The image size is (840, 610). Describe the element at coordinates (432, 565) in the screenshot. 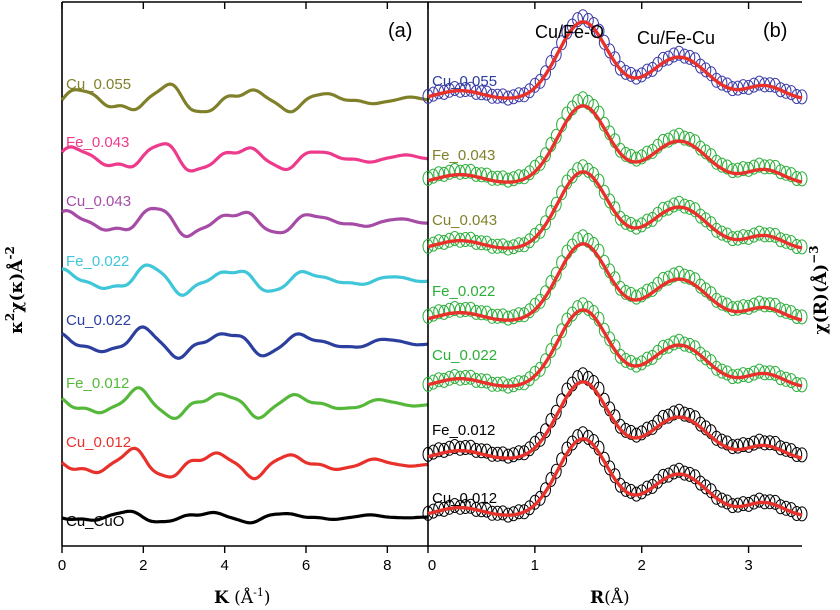

I see `panel-b-x-tick-label: 0` at that location.